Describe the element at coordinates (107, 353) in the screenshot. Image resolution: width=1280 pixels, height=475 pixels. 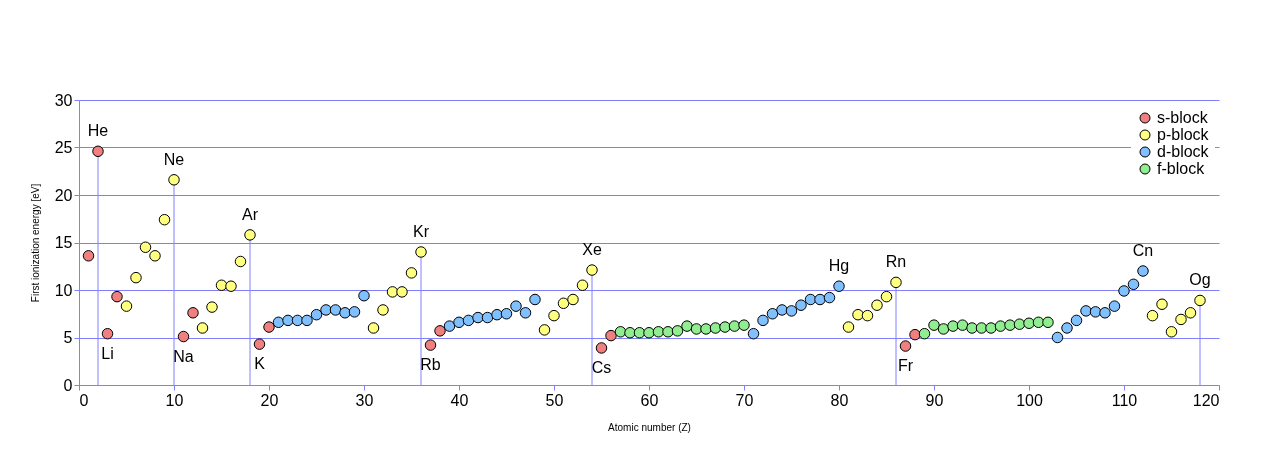
I see `annotation: Li` at that location.